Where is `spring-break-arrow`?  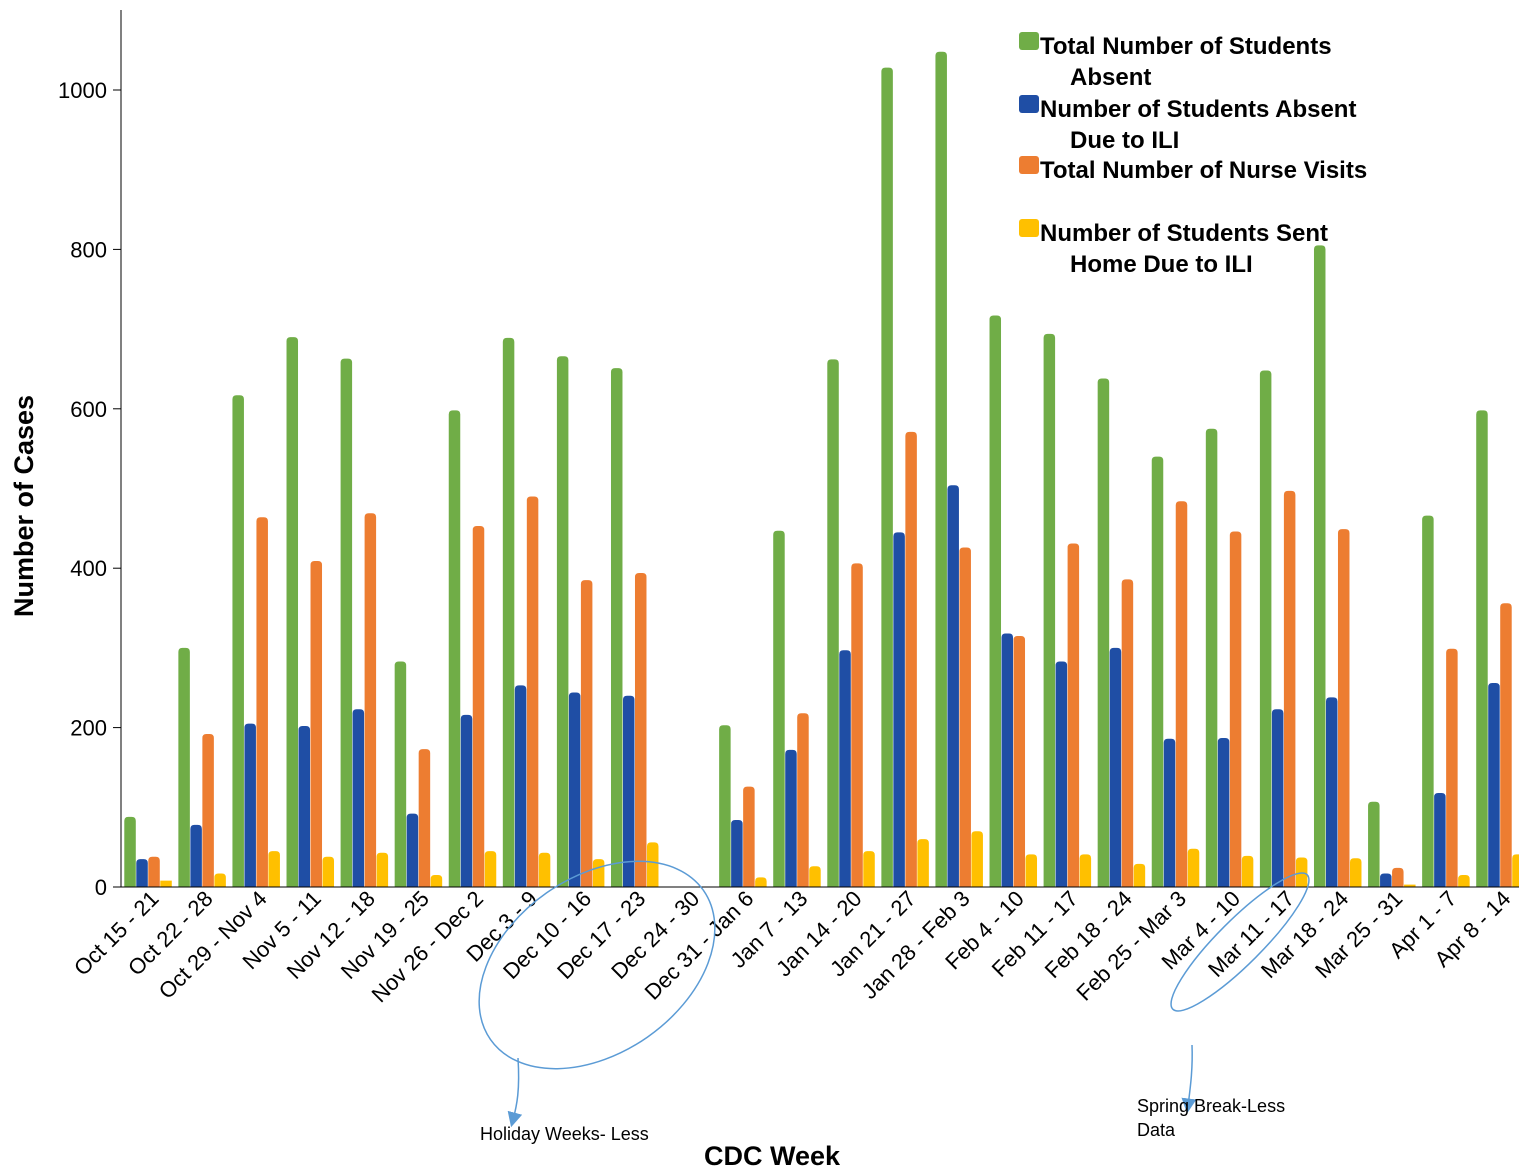
spring-break-arrow is located at coordinates (1189, 1079).